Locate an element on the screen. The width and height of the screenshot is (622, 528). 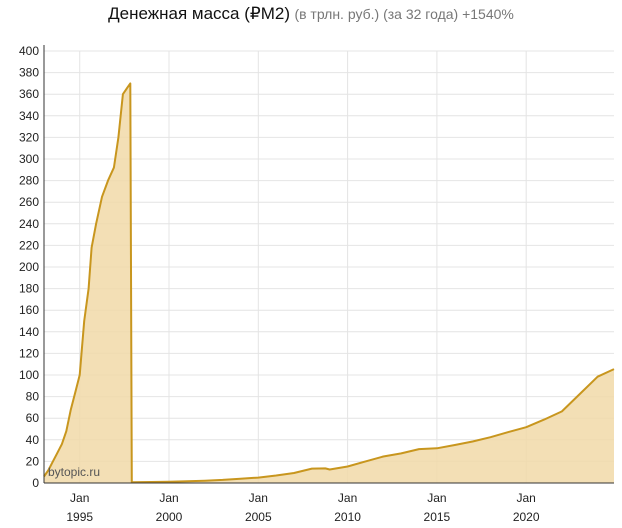
x-tick-year: 1995 is located at coordinates (79, 517).